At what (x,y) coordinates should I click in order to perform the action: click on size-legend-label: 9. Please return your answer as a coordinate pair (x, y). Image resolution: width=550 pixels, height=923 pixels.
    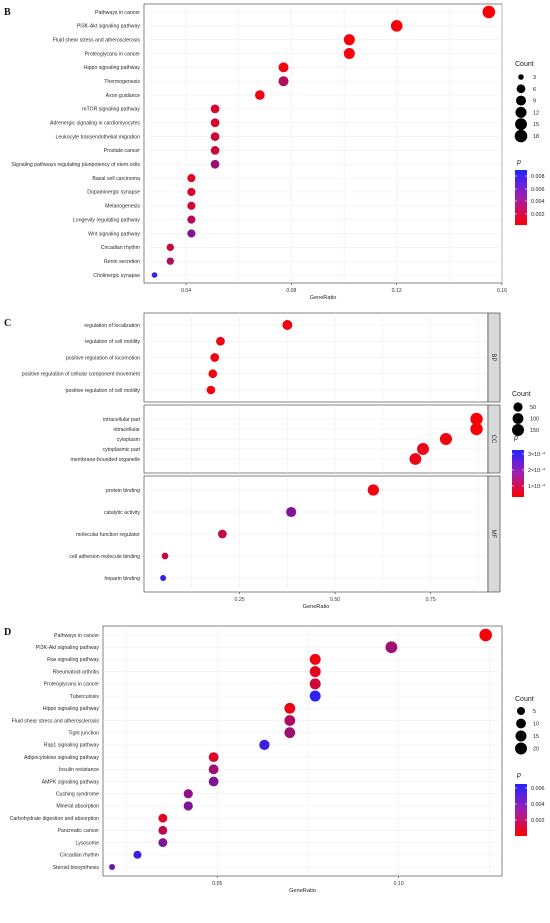
    Looking at the image, I should click on (534, 102).